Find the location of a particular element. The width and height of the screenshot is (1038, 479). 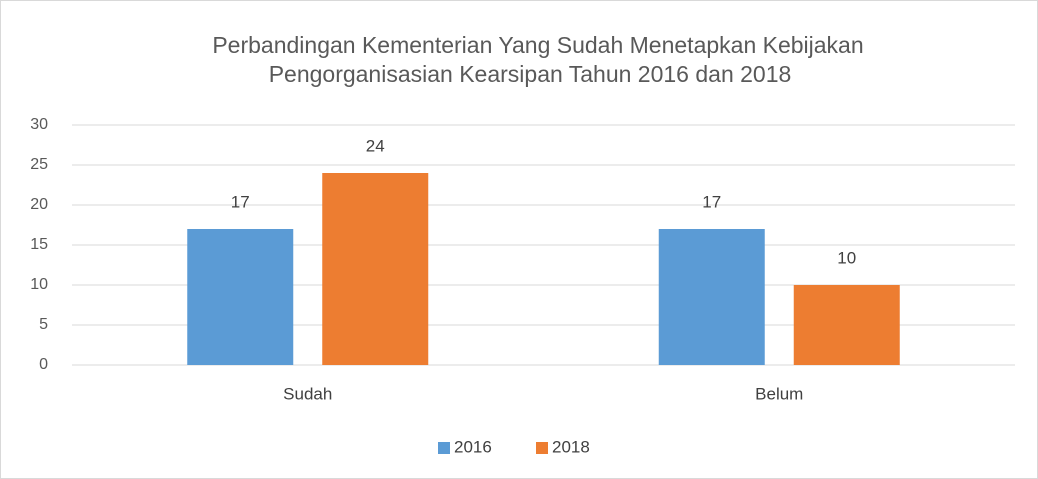

data-label: 24 is located at coordinates (375, 145).